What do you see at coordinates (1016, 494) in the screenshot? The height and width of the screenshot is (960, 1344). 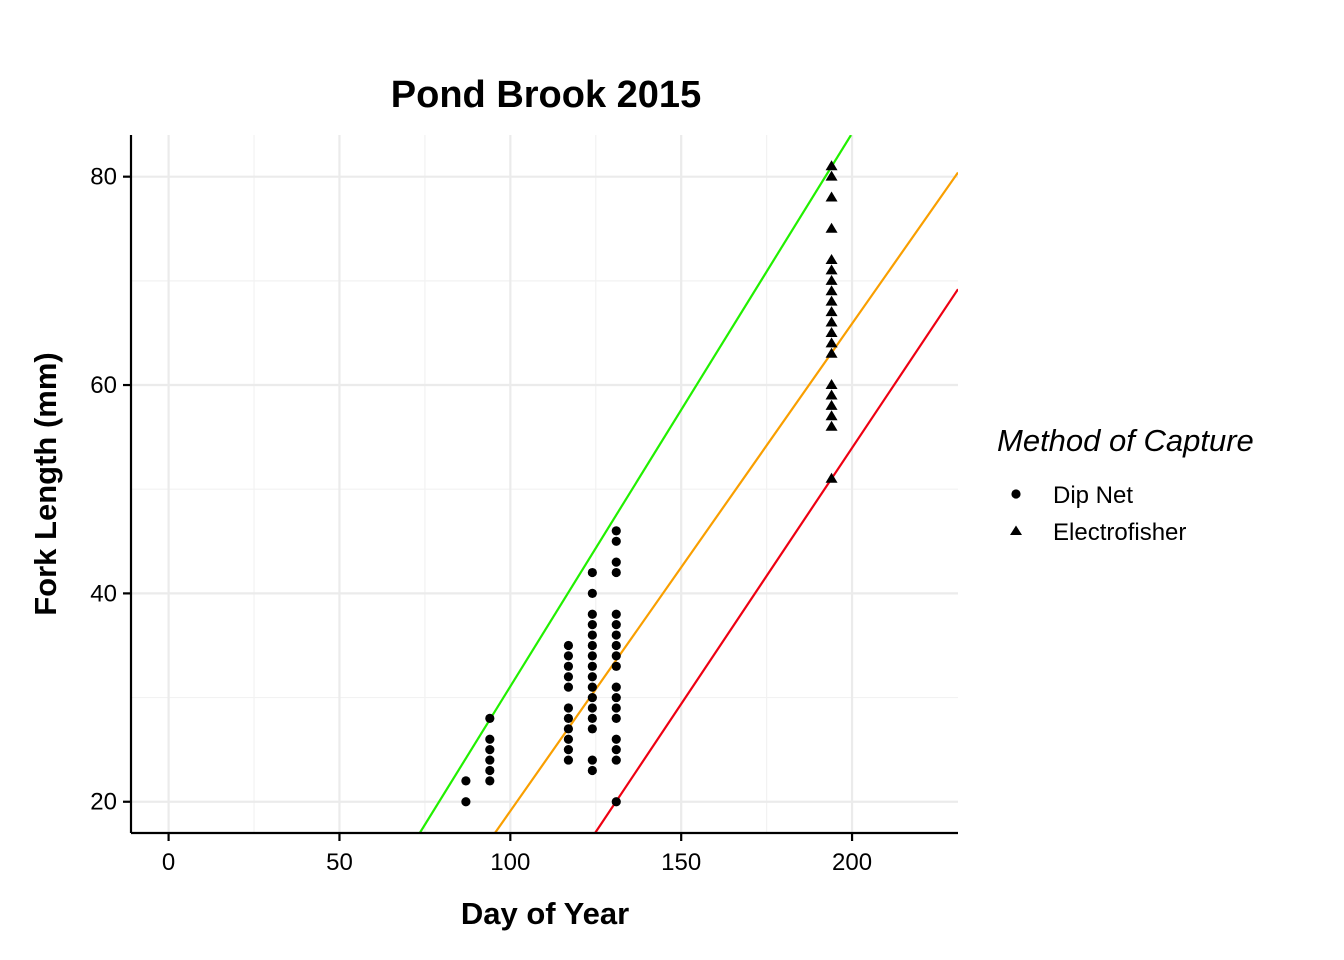 I see `legend-key-dip-net` at bounding box center [1016, 494].